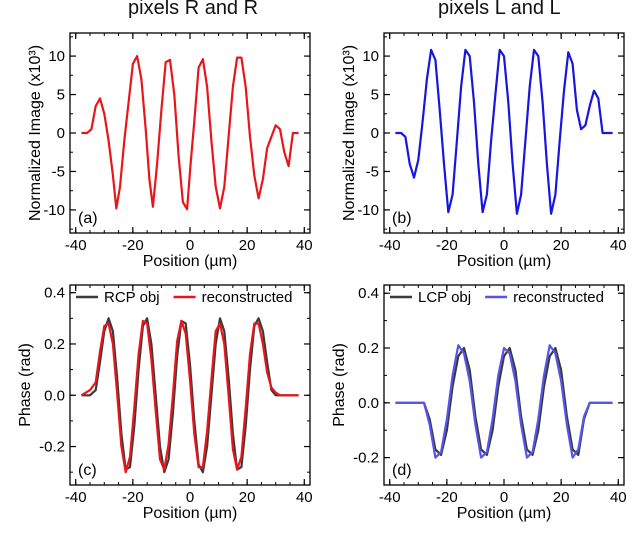 This screenshot has width=632, height=533. Describe the element at coordinates (87, 470) in the screenshot. I see `panel-label: (c)` at that location.